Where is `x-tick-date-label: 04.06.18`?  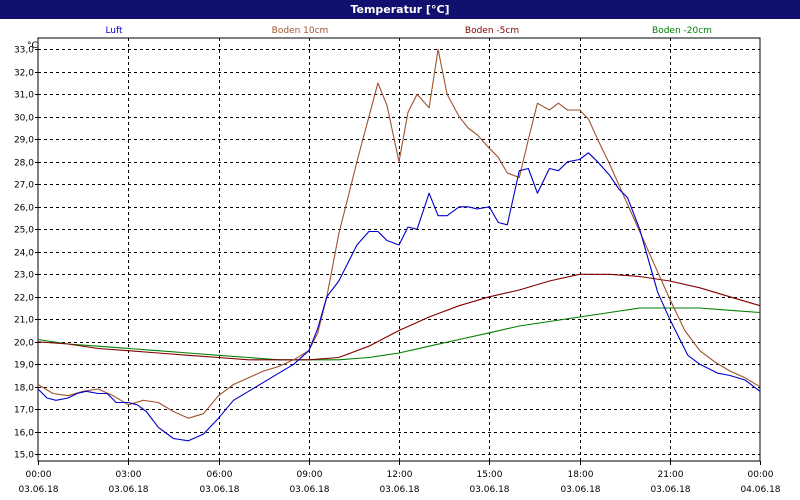 x-tick-date-label: 04.06.18 is located at coordinates (760, 490).